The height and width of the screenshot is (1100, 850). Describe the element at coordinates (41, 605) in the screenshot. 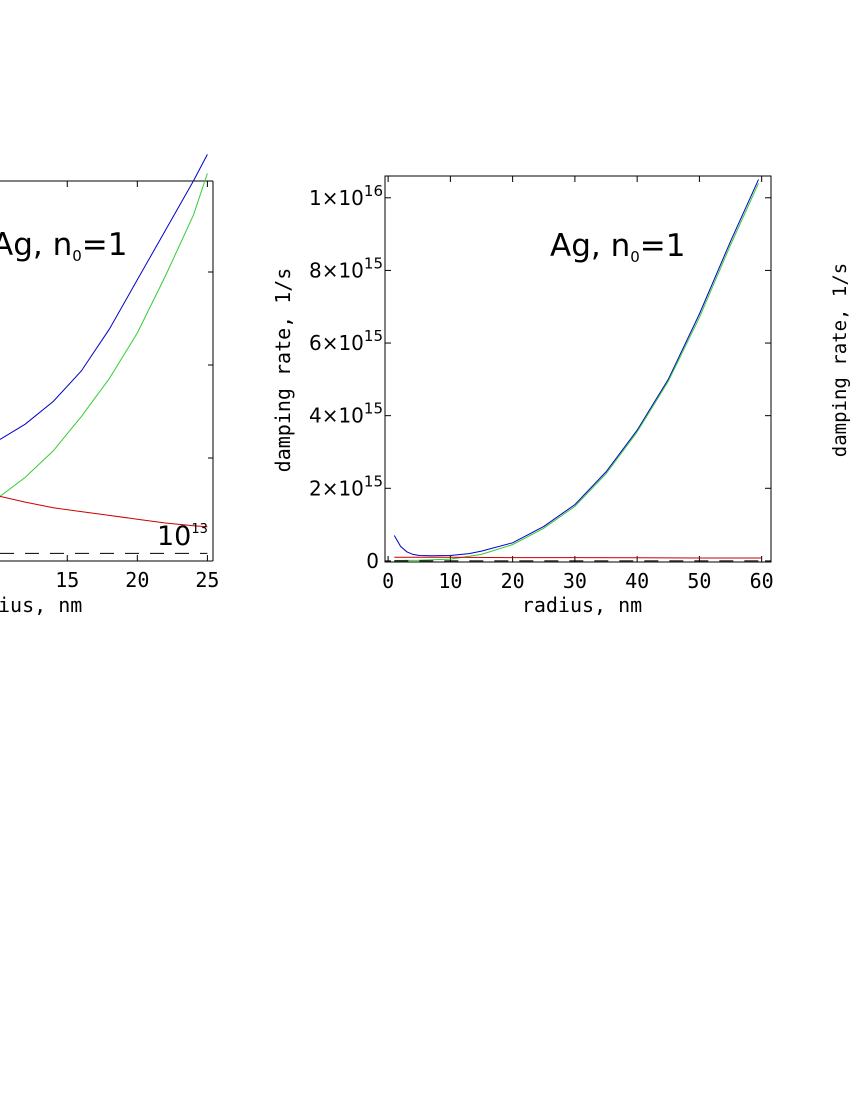

I see `left-x-axis-label: ius, nm` at that location.